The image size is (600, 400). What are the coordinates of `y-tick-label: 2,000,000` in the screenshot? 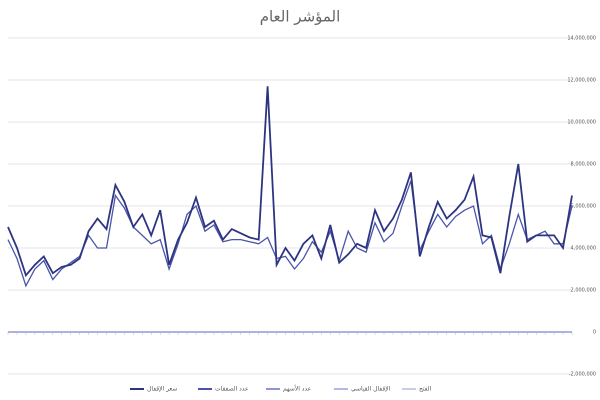 It's located at (583, 291).